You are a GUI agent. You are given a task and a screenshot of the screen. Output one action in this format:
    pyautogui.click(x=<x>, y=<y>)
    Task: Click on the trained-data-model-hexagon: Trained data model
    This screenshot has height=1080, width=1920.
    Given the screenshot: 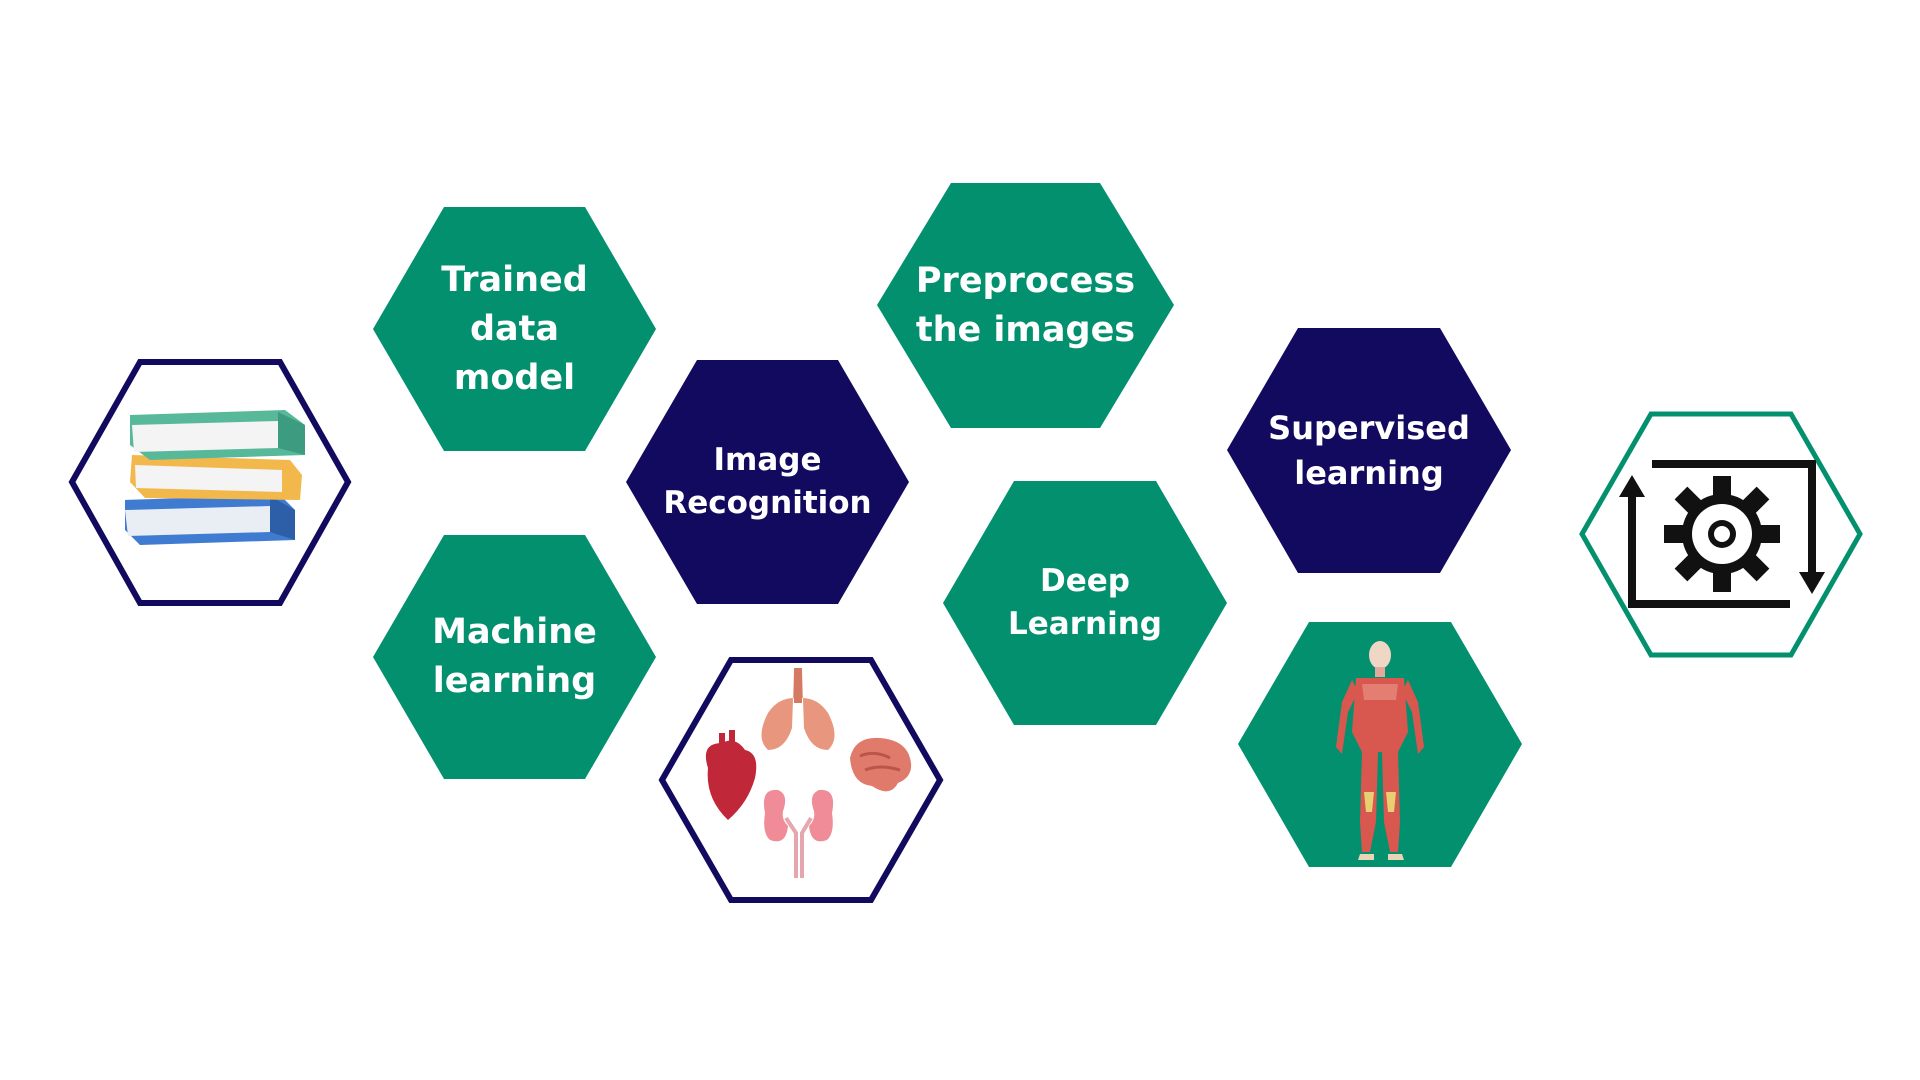 What is the action you would take?
    pyautogui.click(x=514, y=329)
    